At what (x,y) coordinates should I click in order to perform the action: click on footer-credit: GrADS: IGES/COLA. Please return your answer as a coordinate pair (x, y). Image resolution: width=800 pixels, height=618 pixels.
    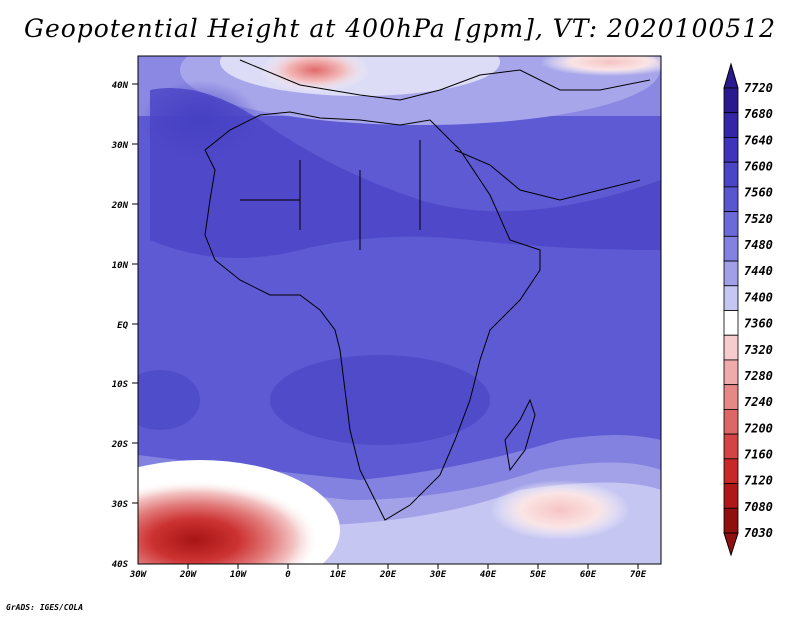
    Looking at the image, I should click on (45, 607).